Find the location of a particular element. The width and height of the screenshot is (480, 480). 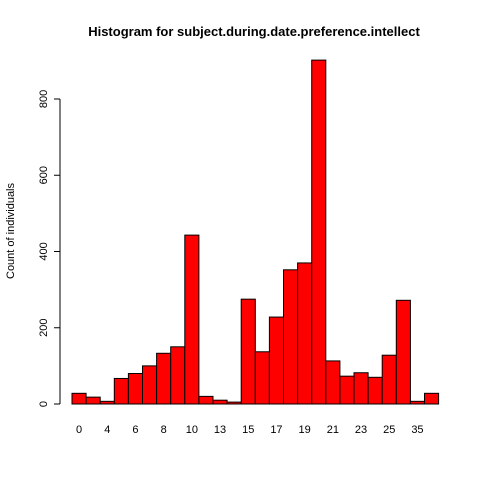

x-tick-label: 10 is located at coordinates (192, 430).